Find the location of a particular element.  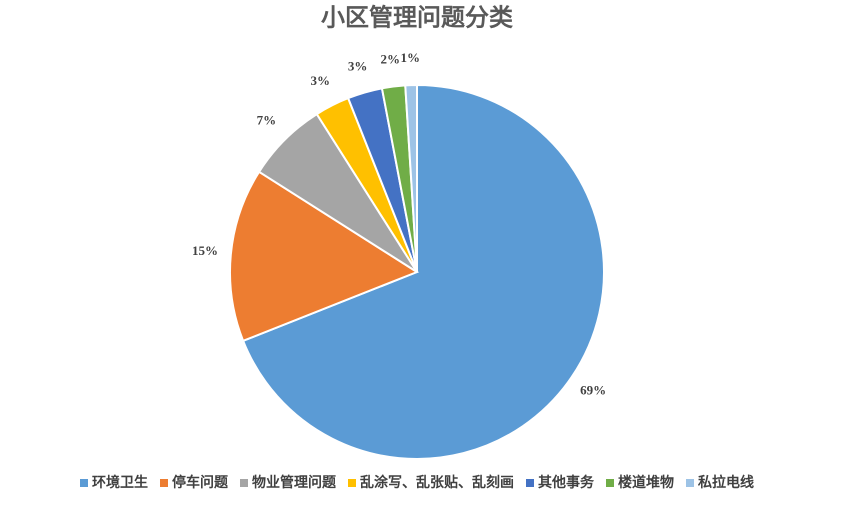

legend-label: 停车问题 is located at coordinates (200, 482).